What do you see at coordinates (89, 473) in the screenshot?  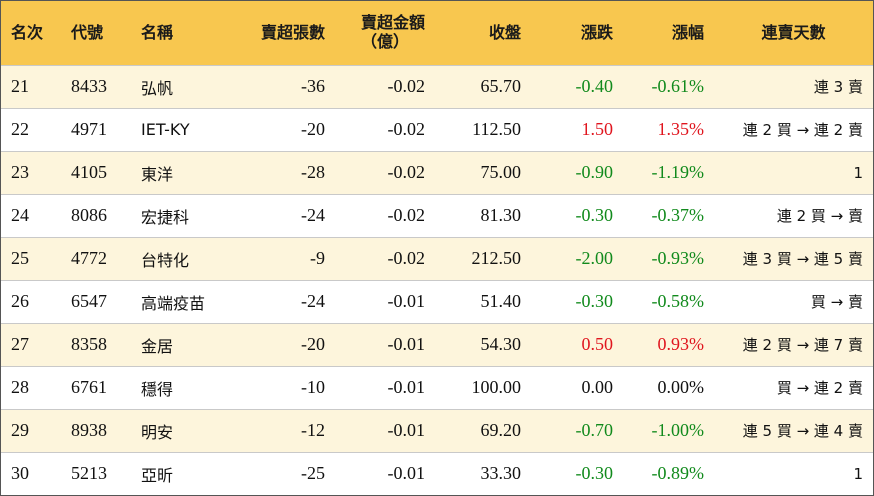 I see `cell-code: 5213` at bounding box center [89, 473].